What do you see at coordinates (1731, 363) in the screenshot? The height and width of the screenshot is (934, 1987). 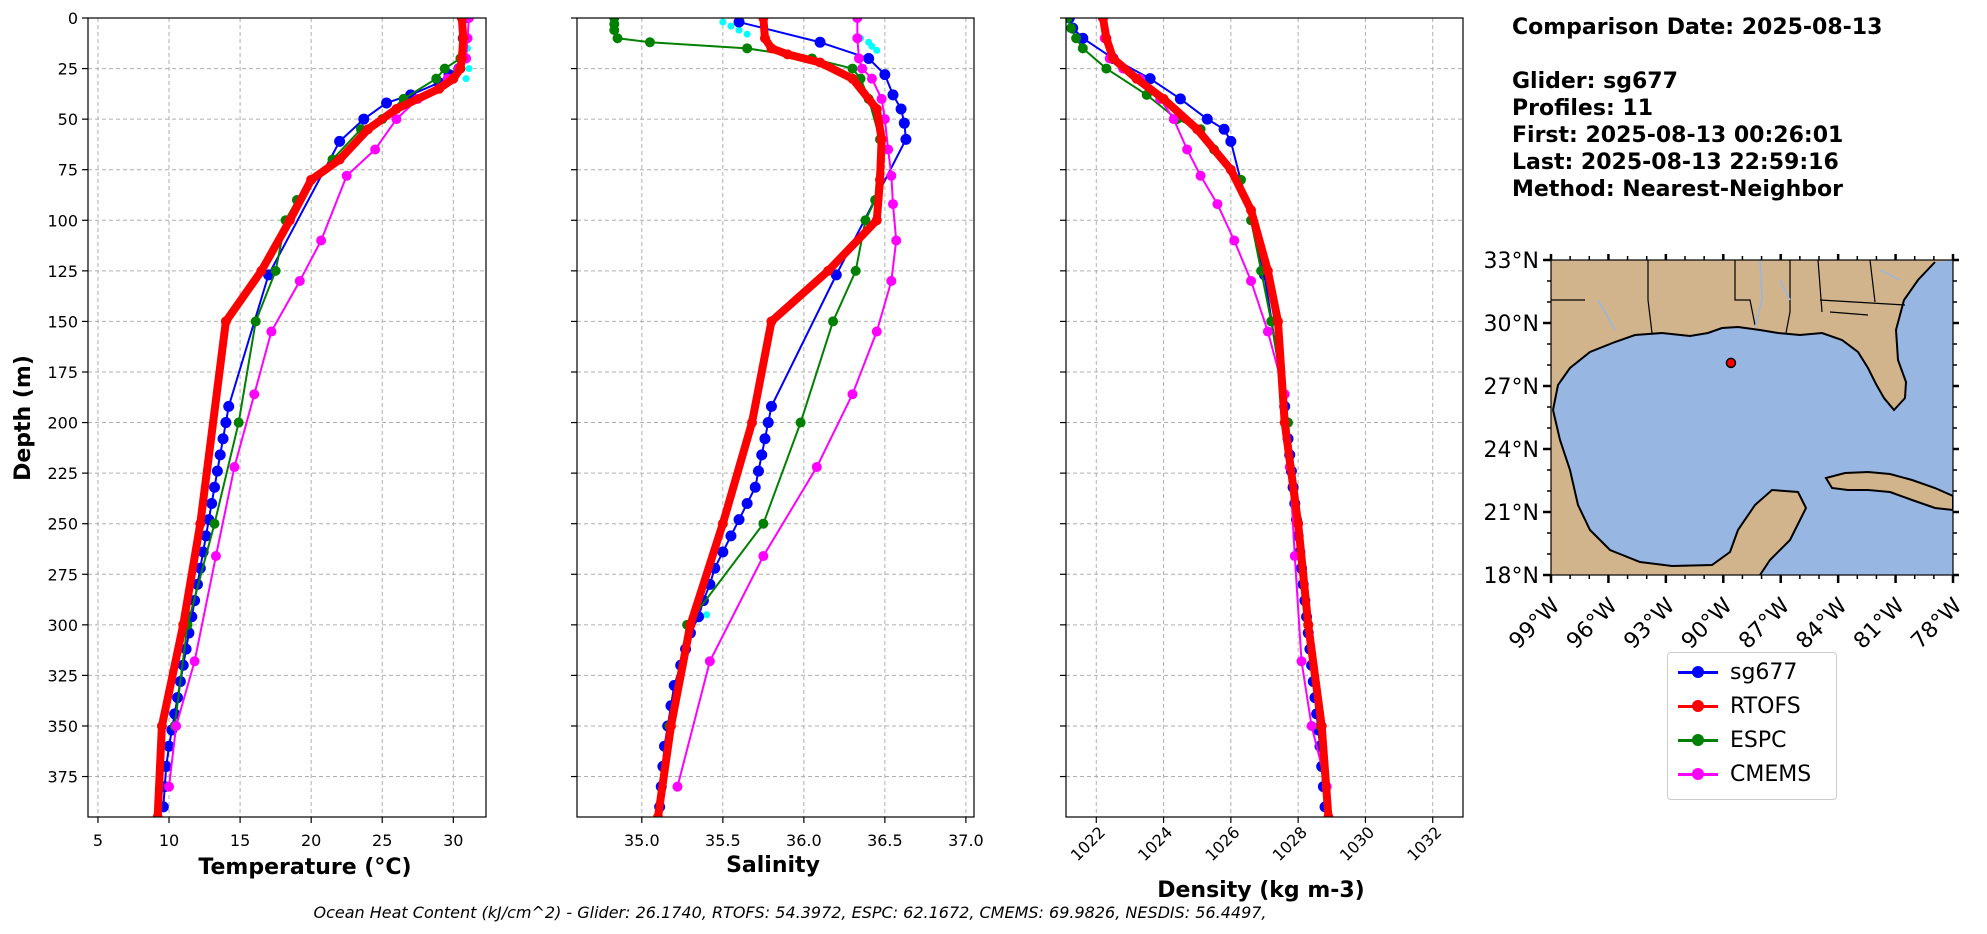 I see `glider-location-marker` at bounding box center [1731, 363].